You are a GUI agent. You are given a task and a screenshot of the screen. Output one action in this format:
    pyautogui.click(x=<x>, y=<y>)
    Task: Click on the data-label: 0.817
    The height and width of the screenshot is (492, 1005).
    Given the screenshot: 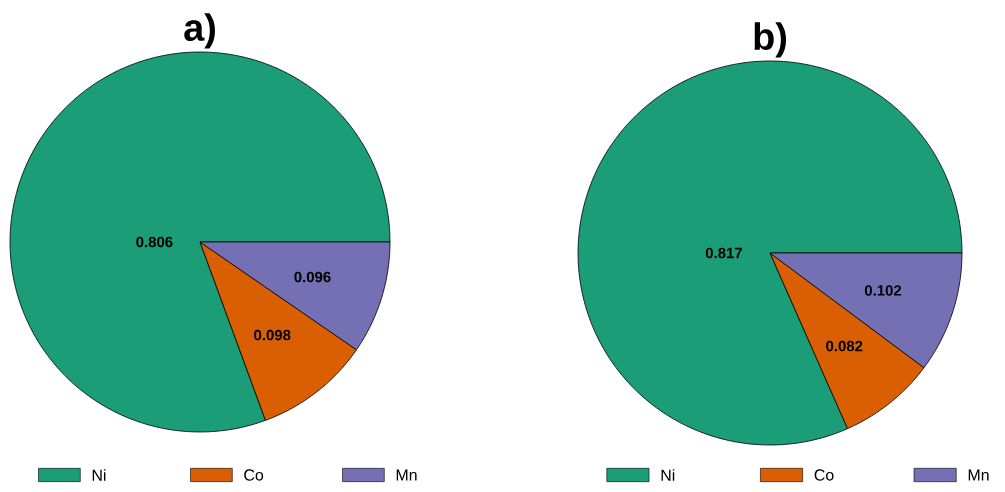 What is the action you would take?
    pyautogui.click(x=723, y=253)
    